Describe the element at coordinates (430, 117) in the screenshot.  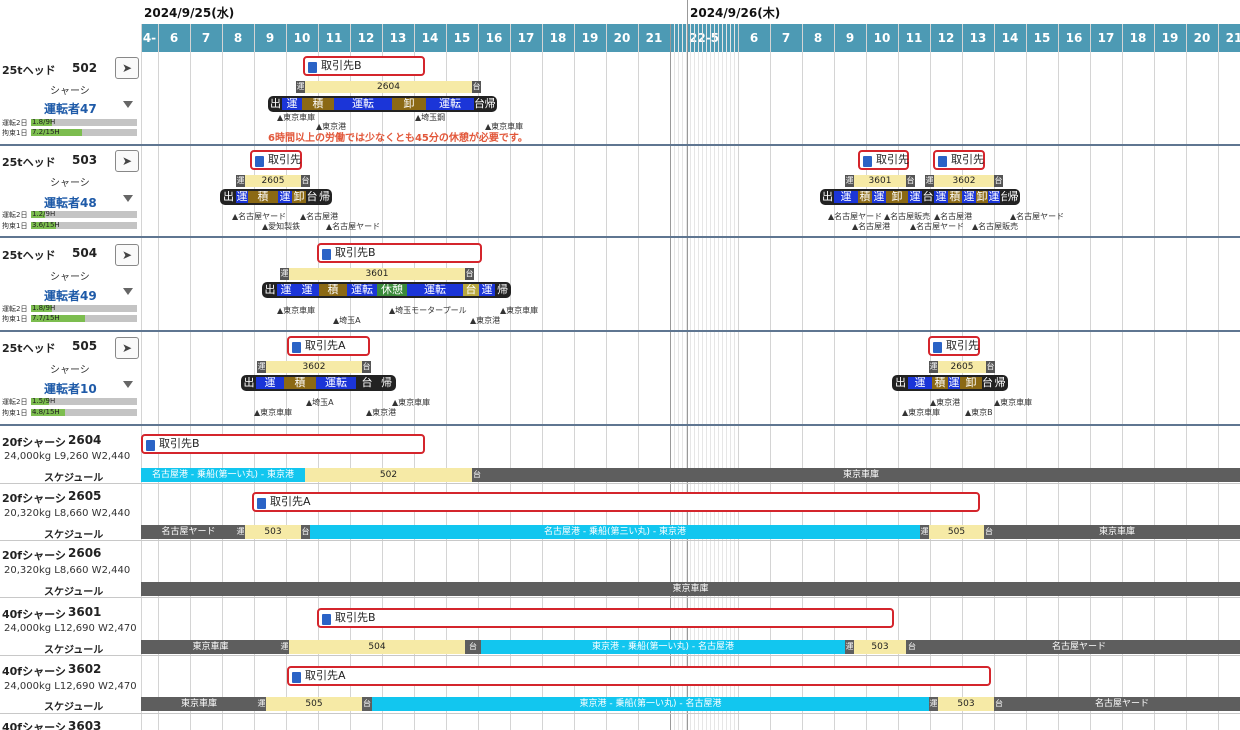
I see `location-label: ▲埼玉鋼` at that location.